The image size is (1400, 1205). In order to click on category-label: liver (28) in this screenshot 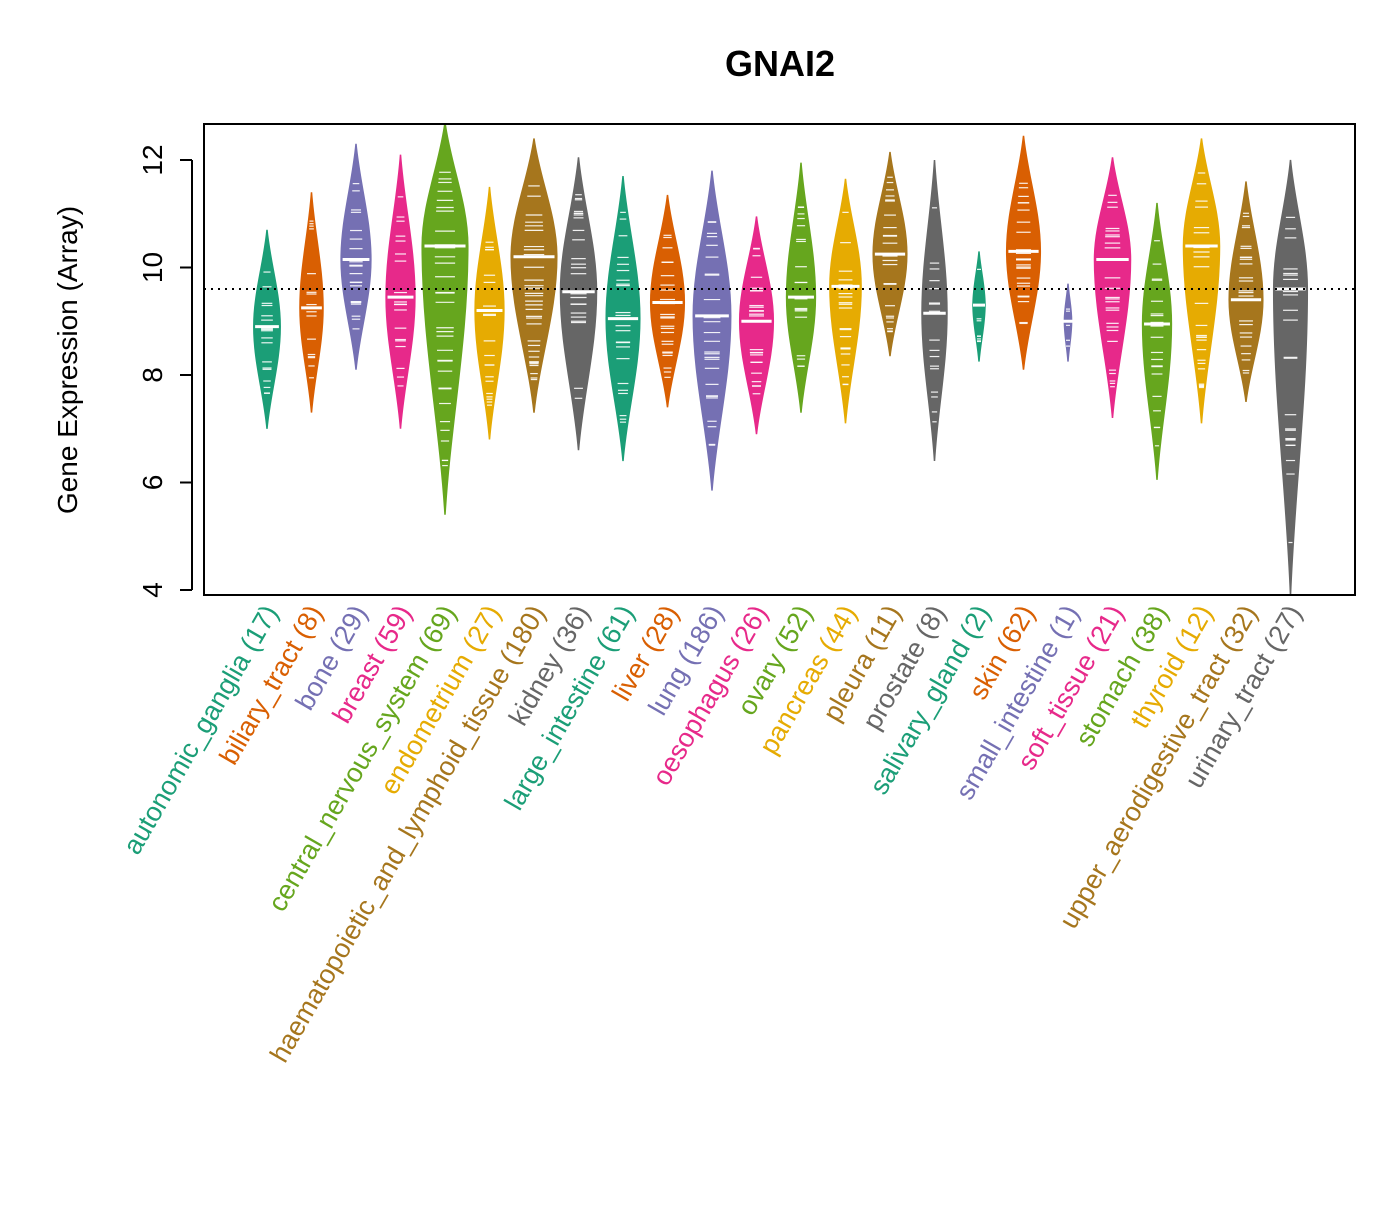, I will do `click(645, 653)`.